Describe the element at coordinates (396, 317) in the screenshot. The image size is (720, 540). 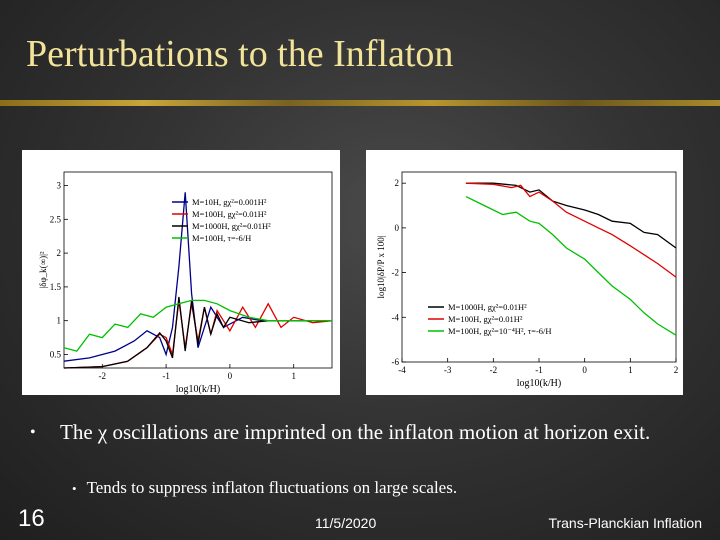
I see `y-tick-label: -4` at that location.